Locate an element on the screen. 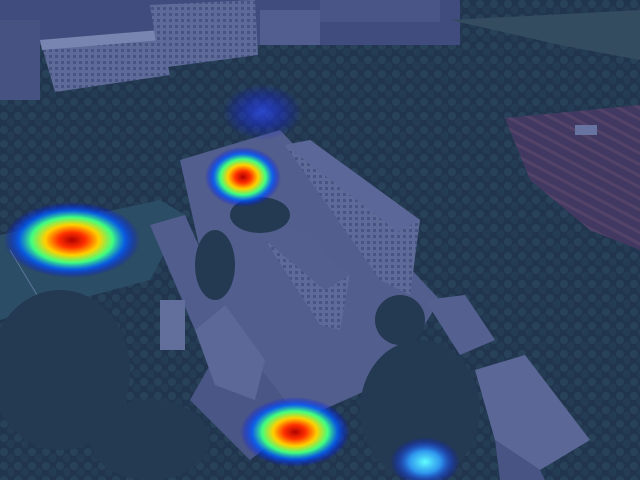 The width and height of the screenshot is (640, 480). building-center is located at coordinates (307, 277).